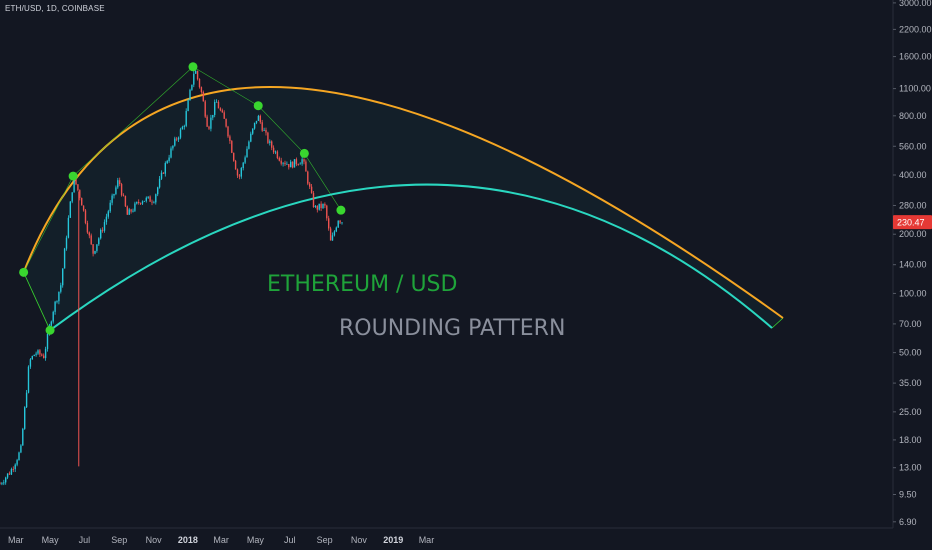 This screenshot has height=550, width=932. I want to click on y-tick-label: 35.00, so click(910, 383).